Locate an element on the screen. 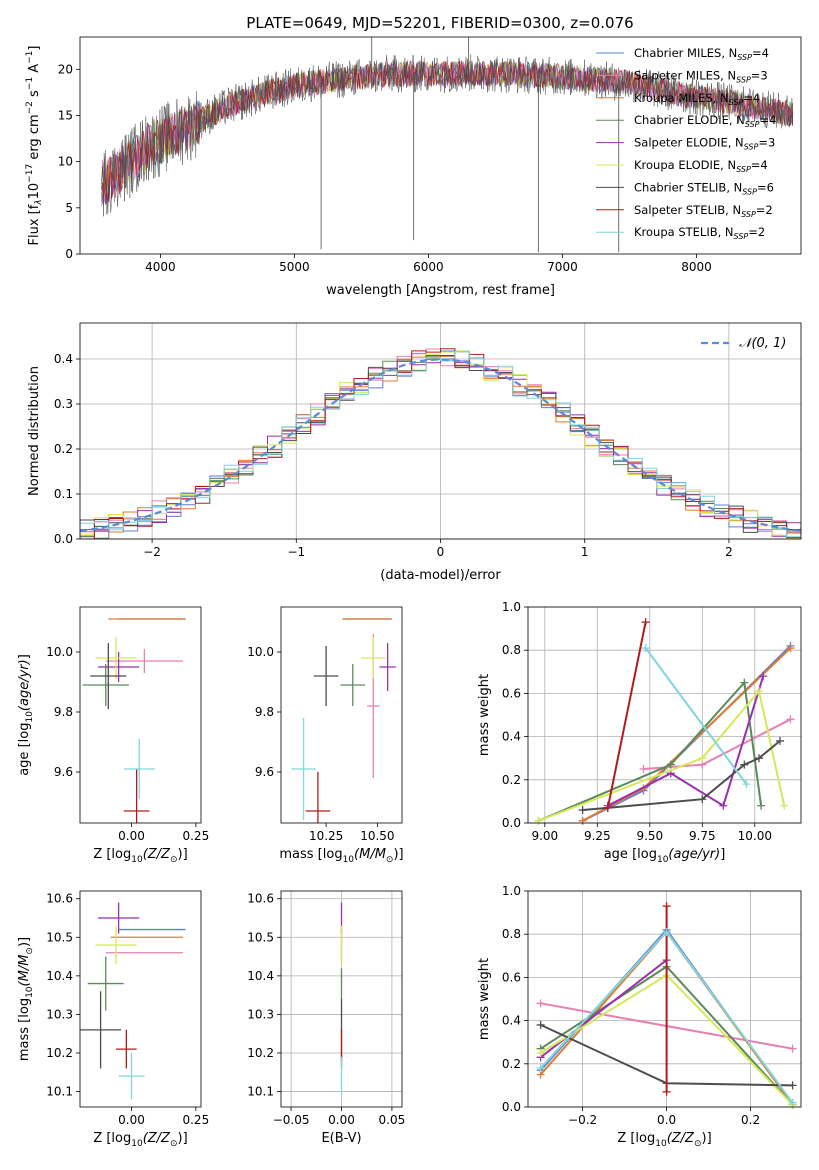 This screenshot has width=819, height=1170. x-tick-label: −0.2 is located at coordinates (582, 1120).